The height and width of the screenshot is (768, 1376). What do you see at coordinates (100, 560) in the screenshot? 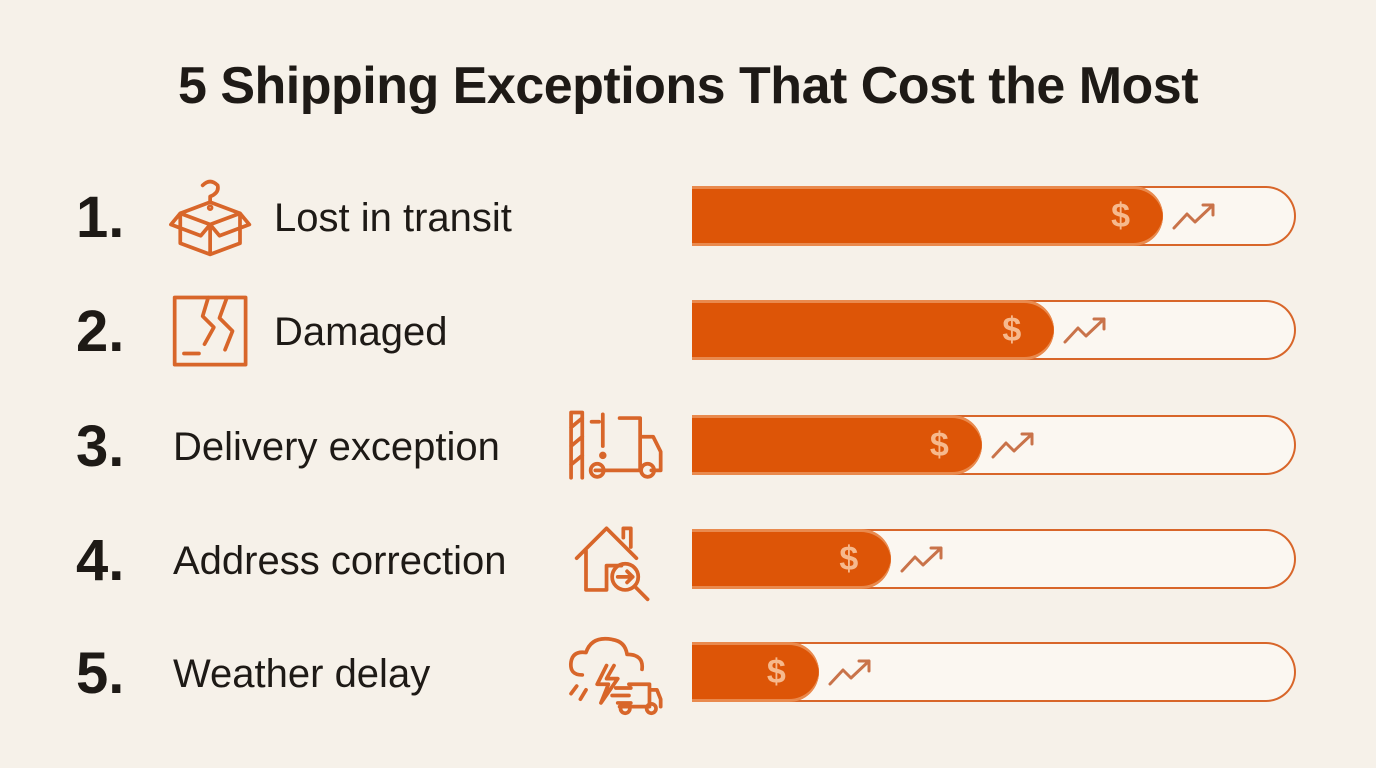
I see `rank-number: 4.` at bounding box center [100, 560].